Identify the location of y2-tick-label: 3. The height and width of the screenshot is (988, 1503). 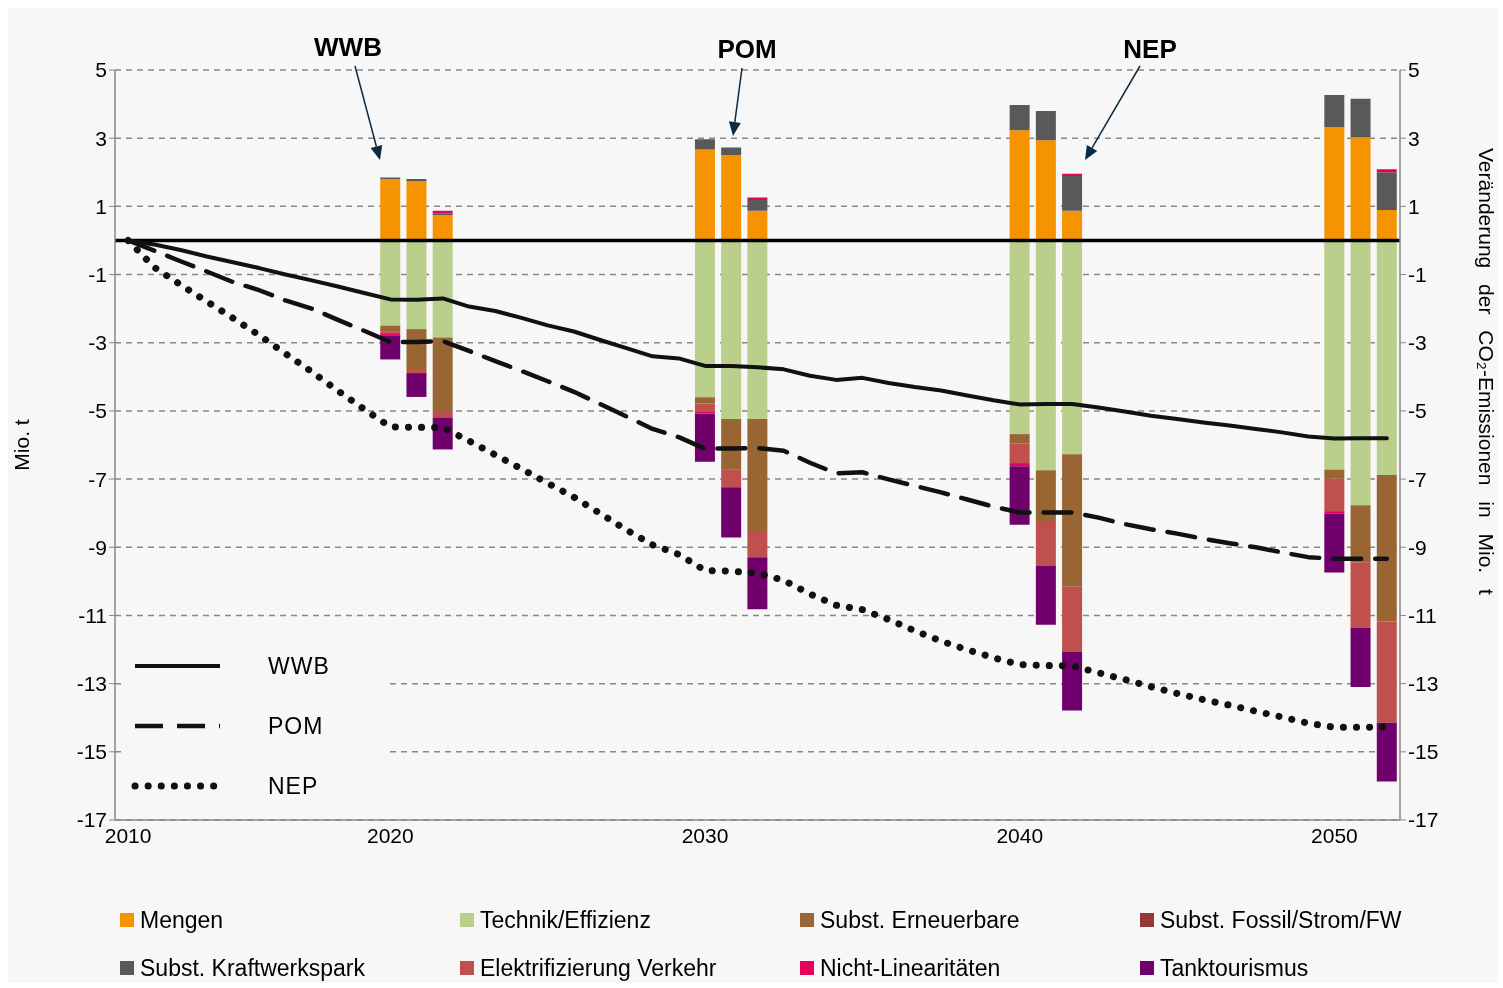
(1414, 138).